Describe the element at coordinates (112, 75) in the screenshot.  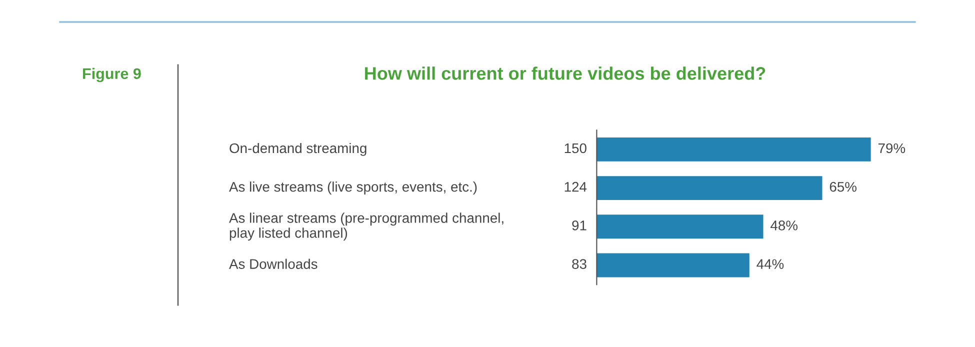
I see `caption: Figure 9` at that location.